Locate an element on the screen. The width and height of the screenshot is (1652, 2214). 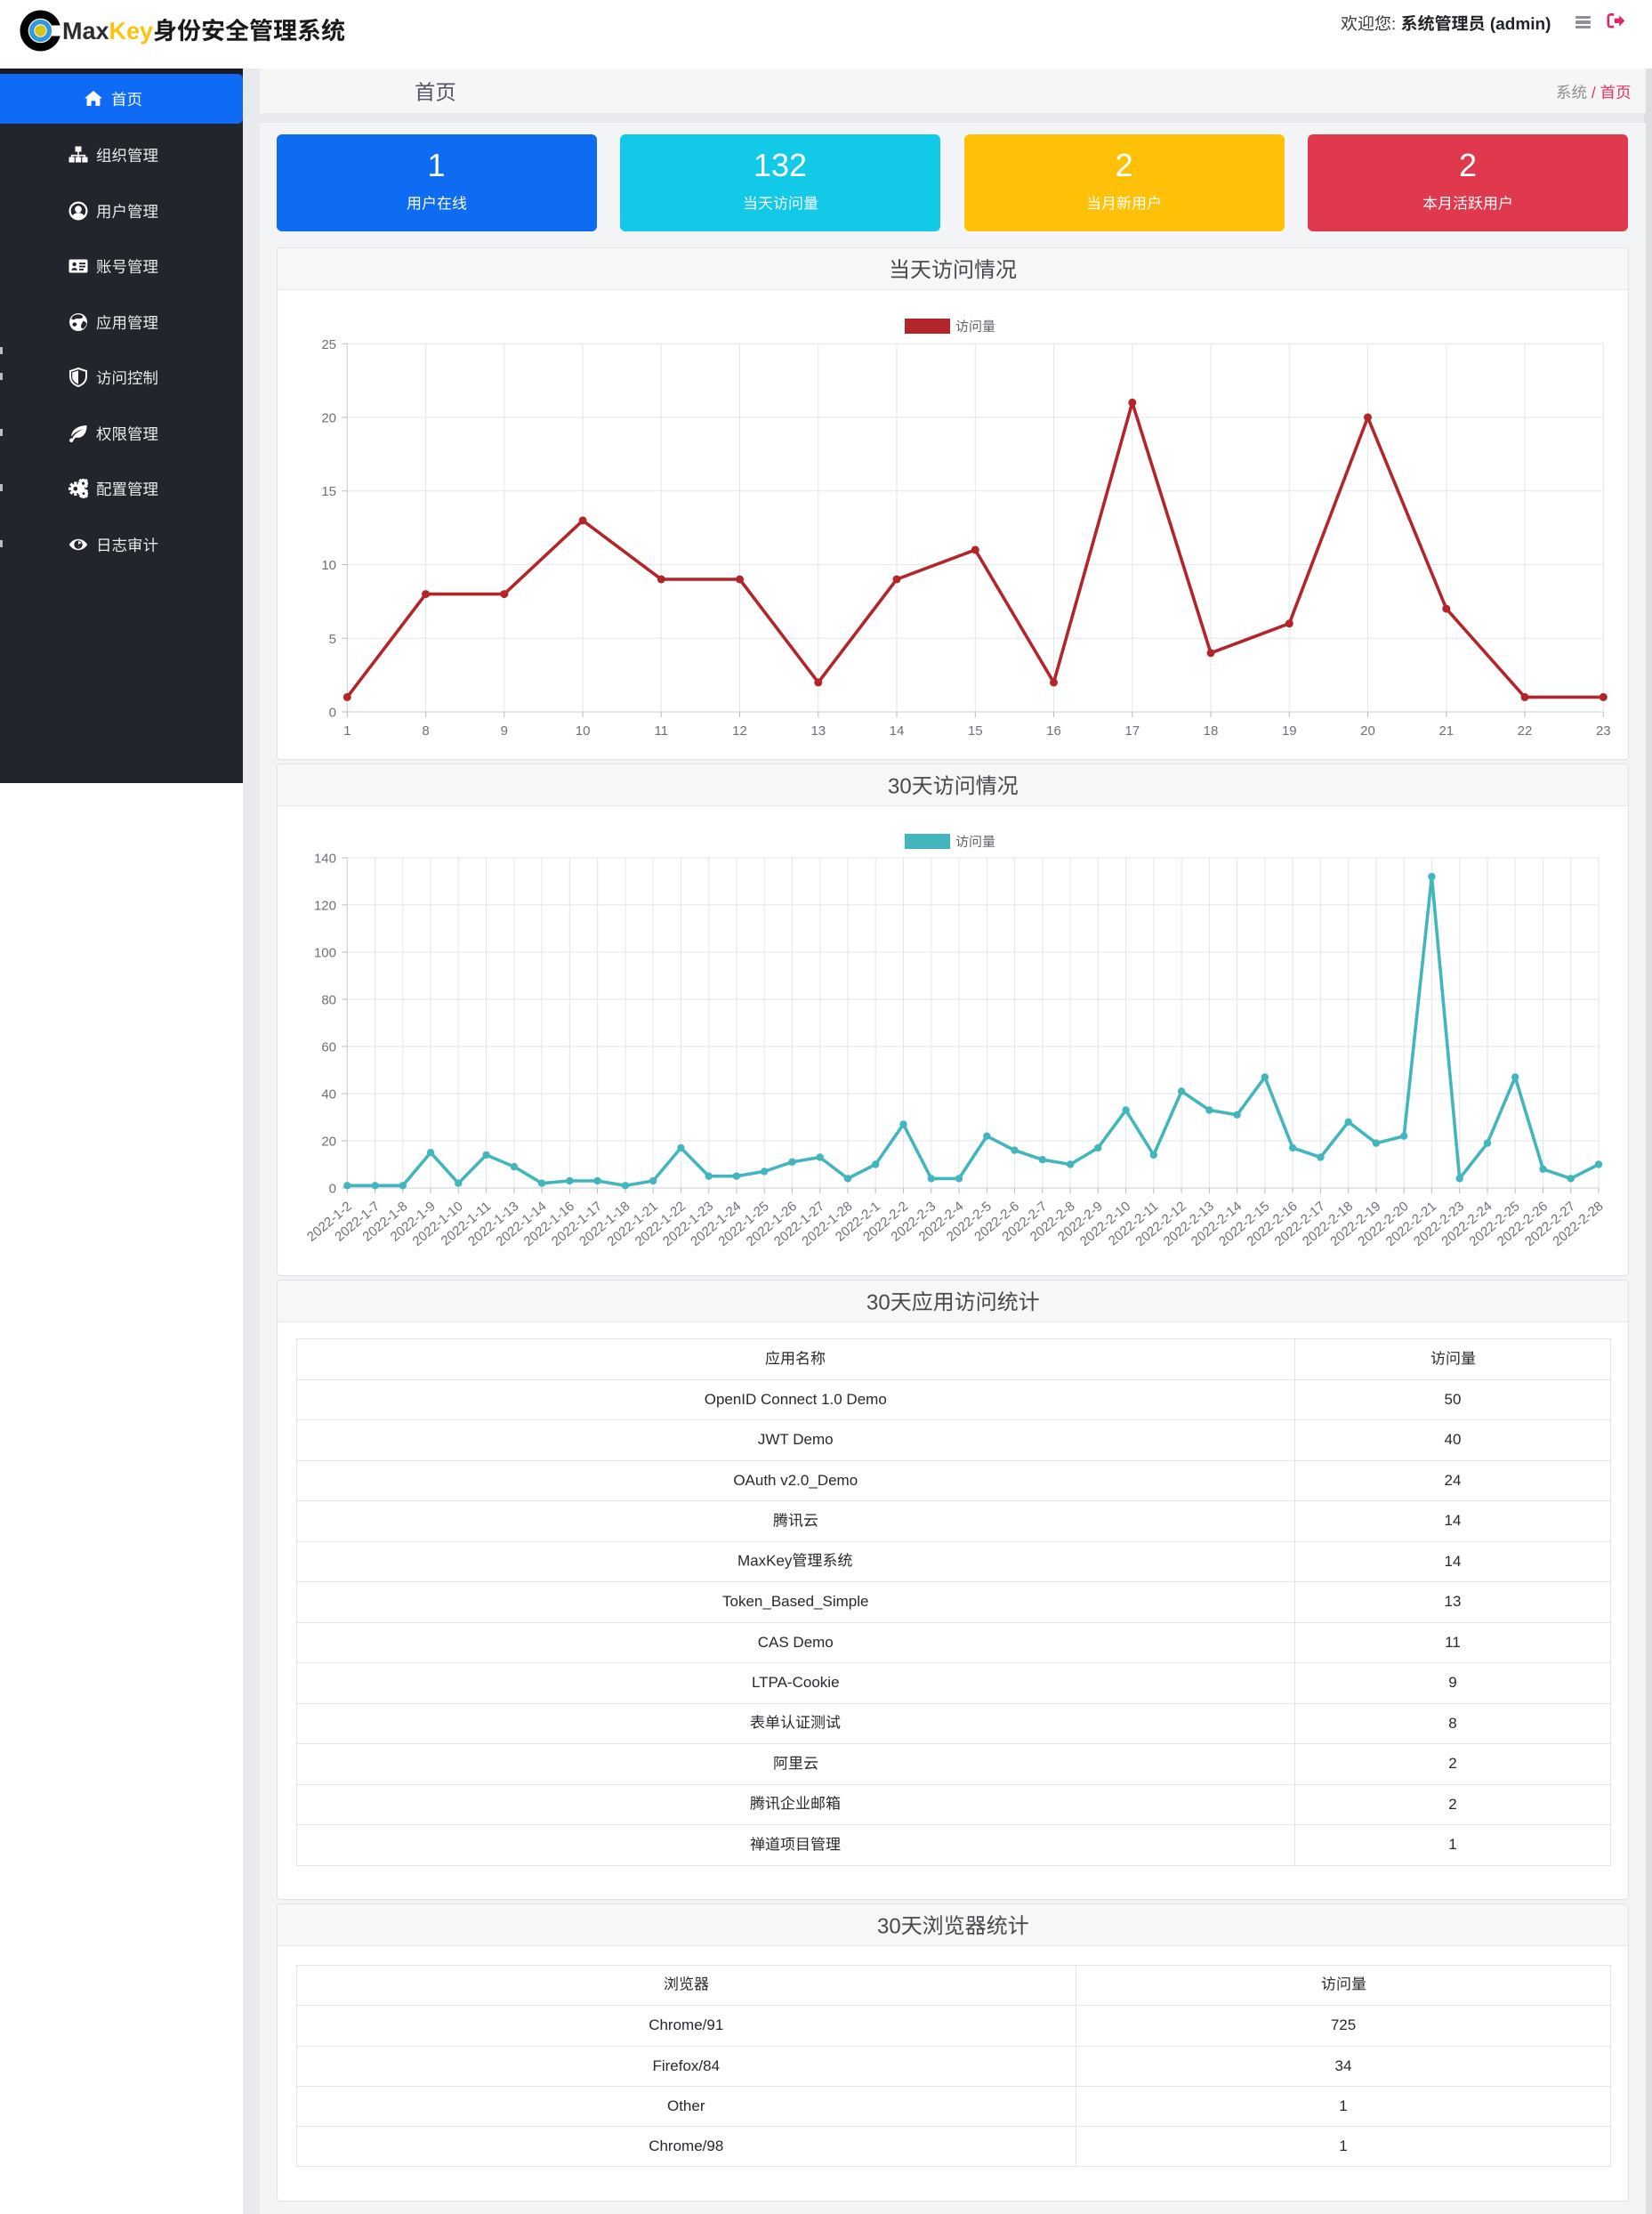
svg-text: 14 is located at coordinates (898, 731).